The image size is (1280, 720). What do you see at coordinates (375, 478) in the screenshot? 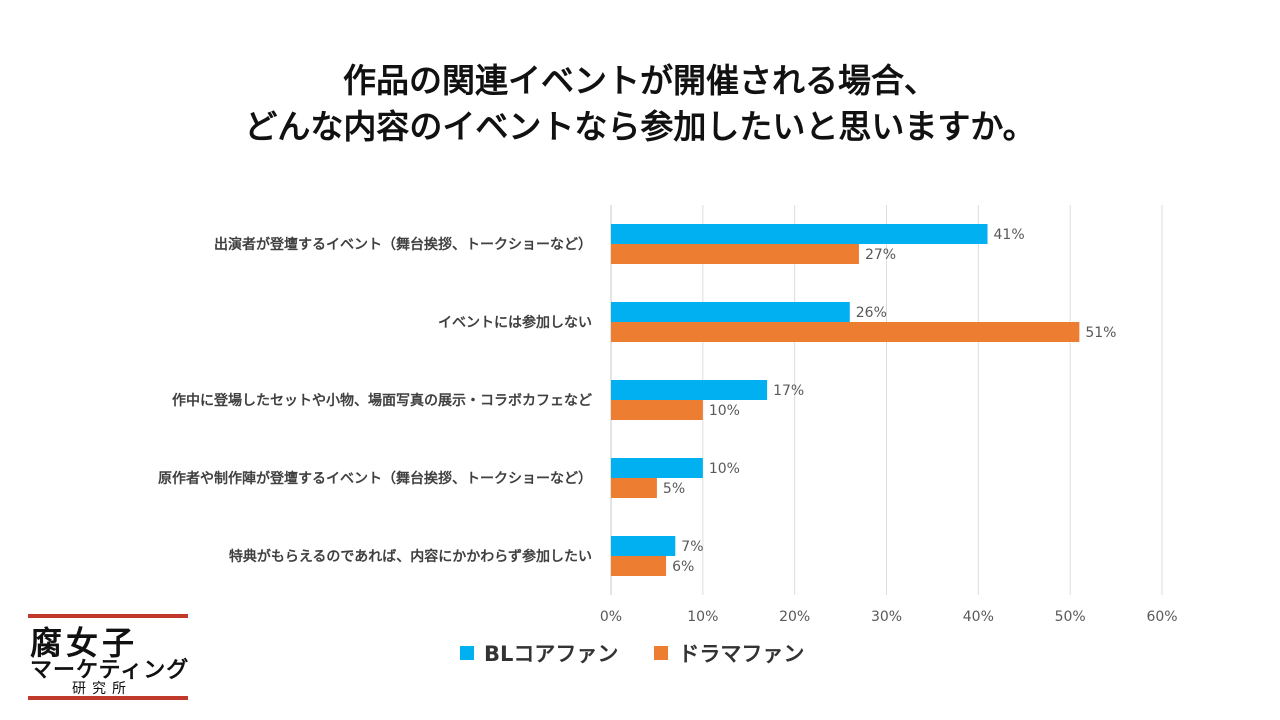
I see `category-label: 原作者や制作陣が登壇するイベント（舞台挨拶、トークショーなど）` at bounding box center [375, 478].